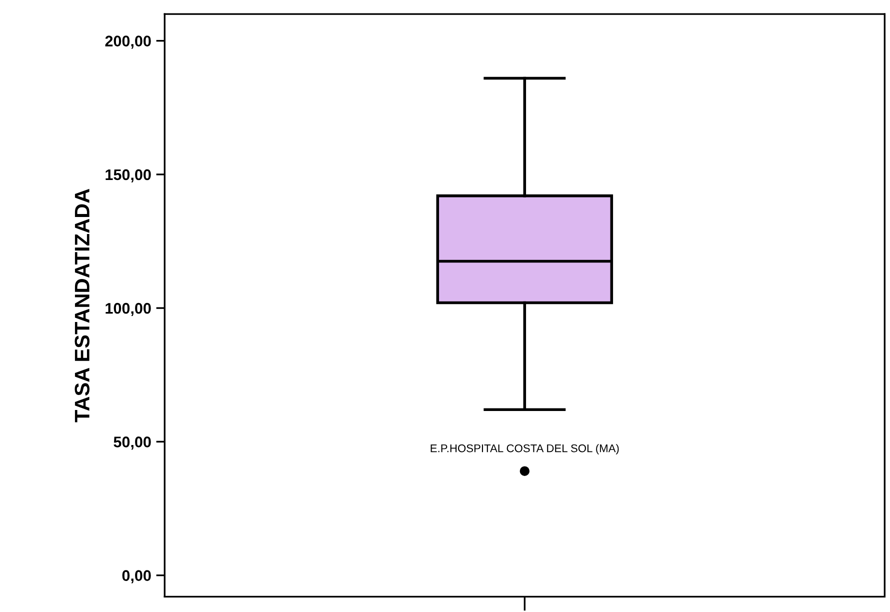 The height and width of the screenshot is (612, 890). Describe the element at coordinates (132, 443) in the screenshot. I see `y-tick-label: 50,00` at that location.